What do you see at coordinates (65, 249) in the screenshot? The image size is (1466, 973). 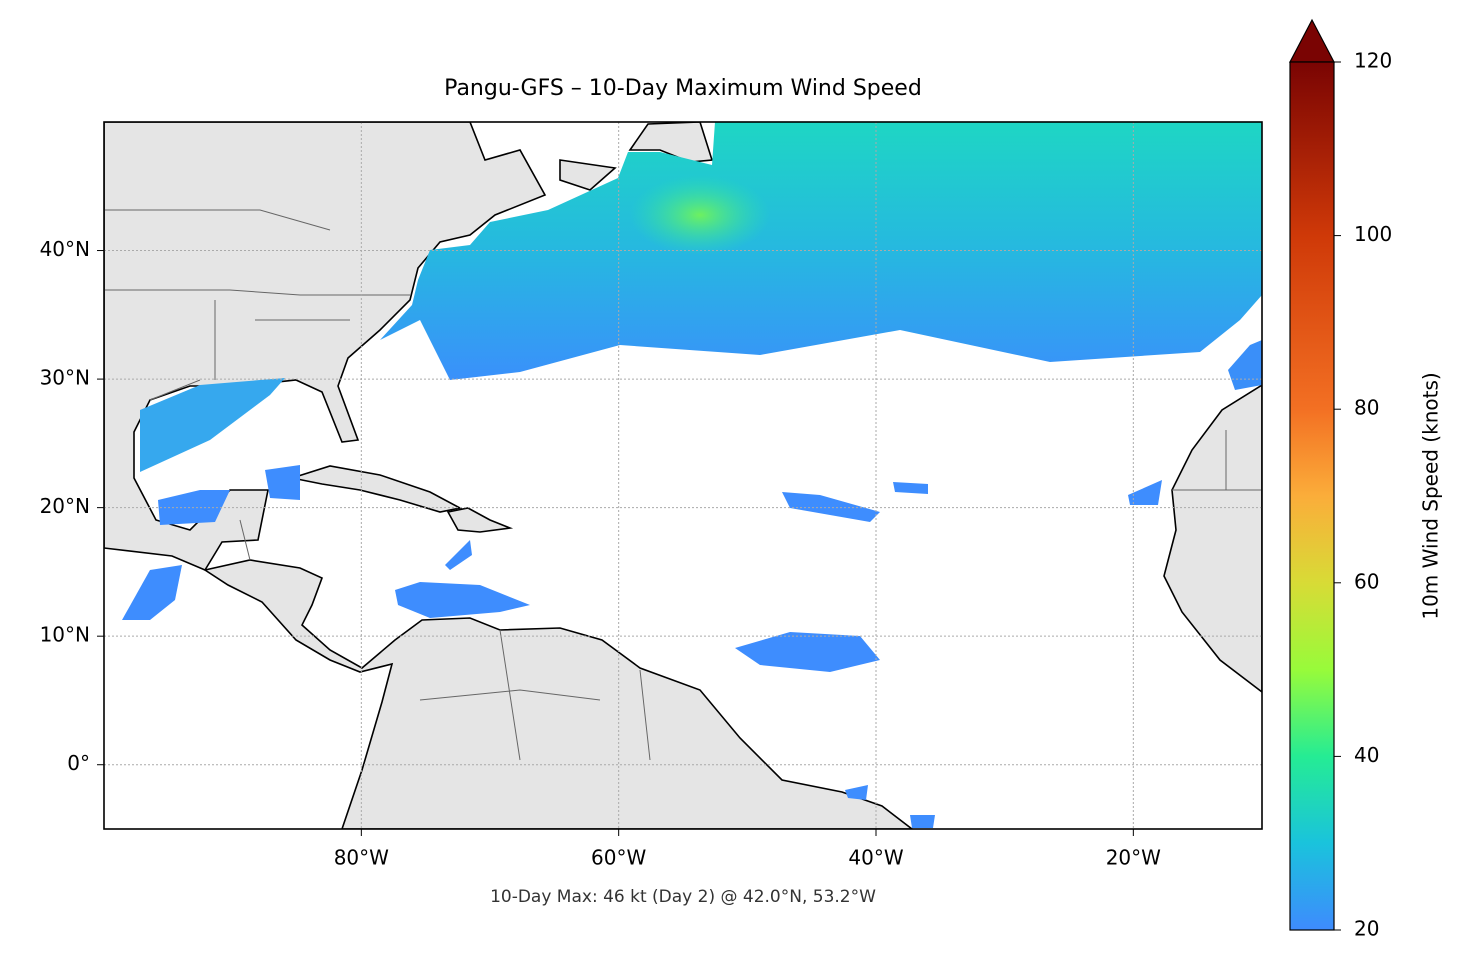 I see `y-tick-label: 40°N` at bounding box center [65, 249].